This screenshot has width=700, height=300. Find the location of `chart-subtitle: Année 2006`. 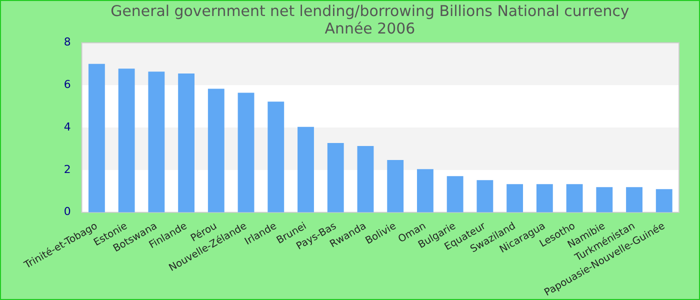

chart-subtitle: Année 2006 is located at coordinates (370, 29).